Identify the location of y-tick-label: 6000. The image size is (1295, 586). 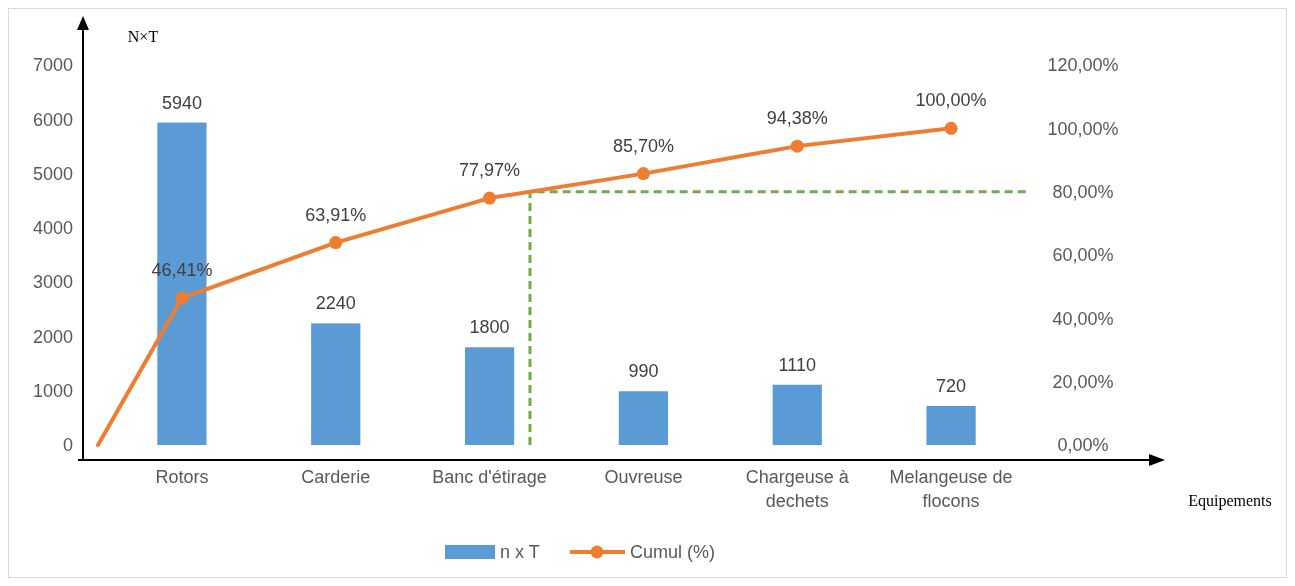
(52, 119).